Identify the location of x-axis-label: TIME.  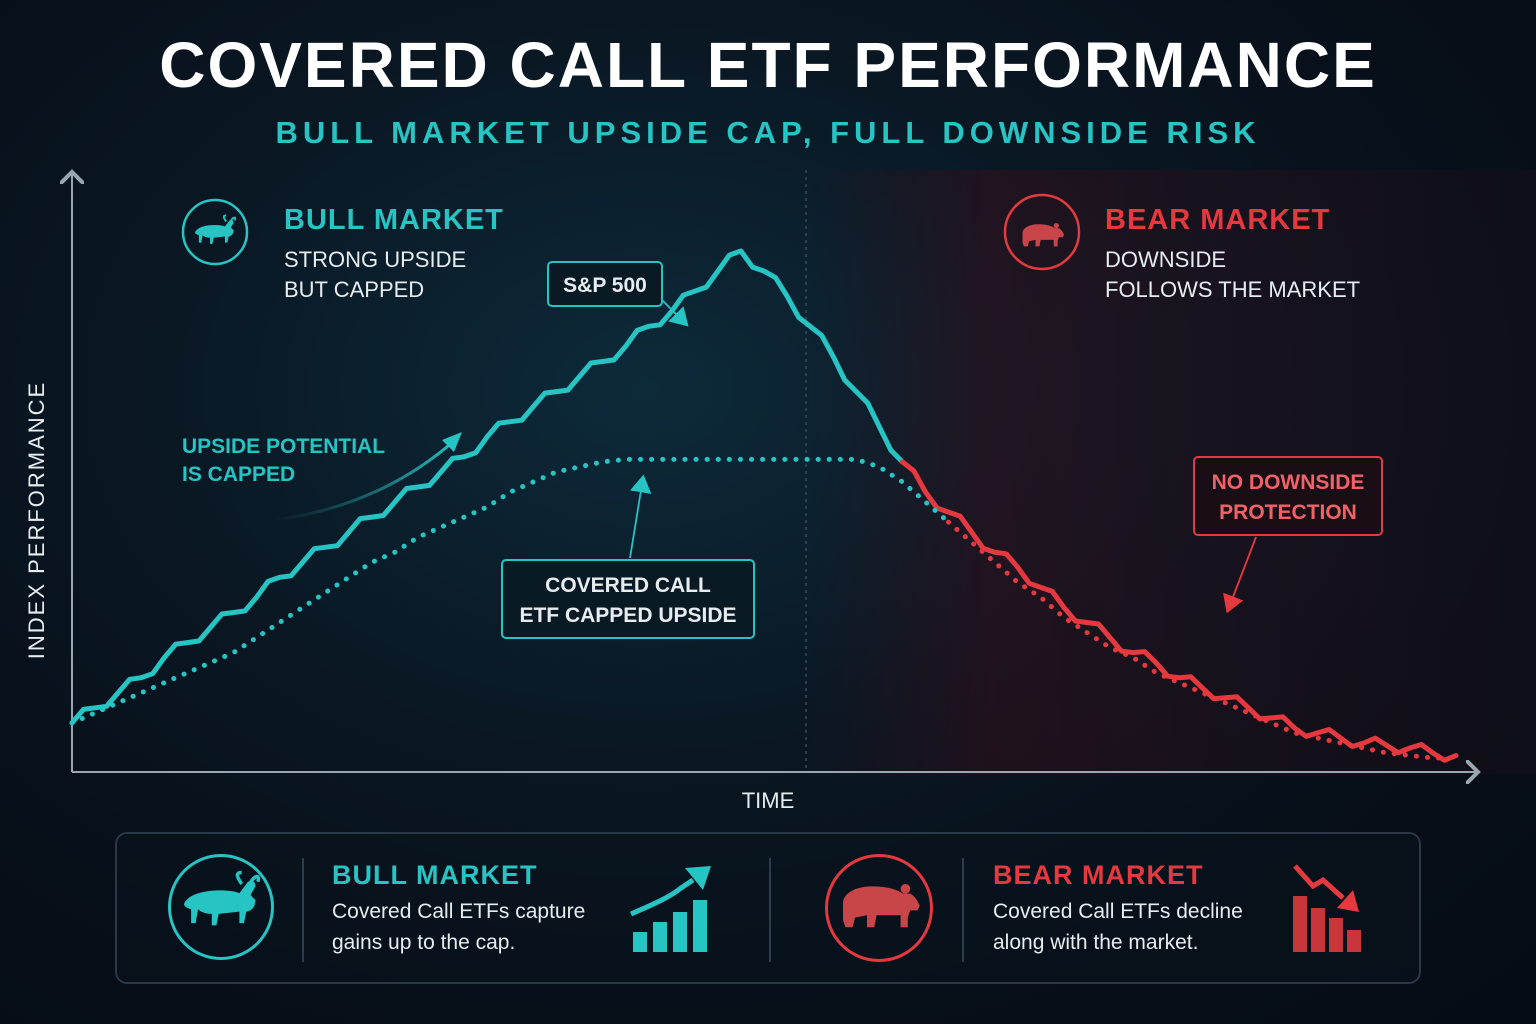
(768, 800).